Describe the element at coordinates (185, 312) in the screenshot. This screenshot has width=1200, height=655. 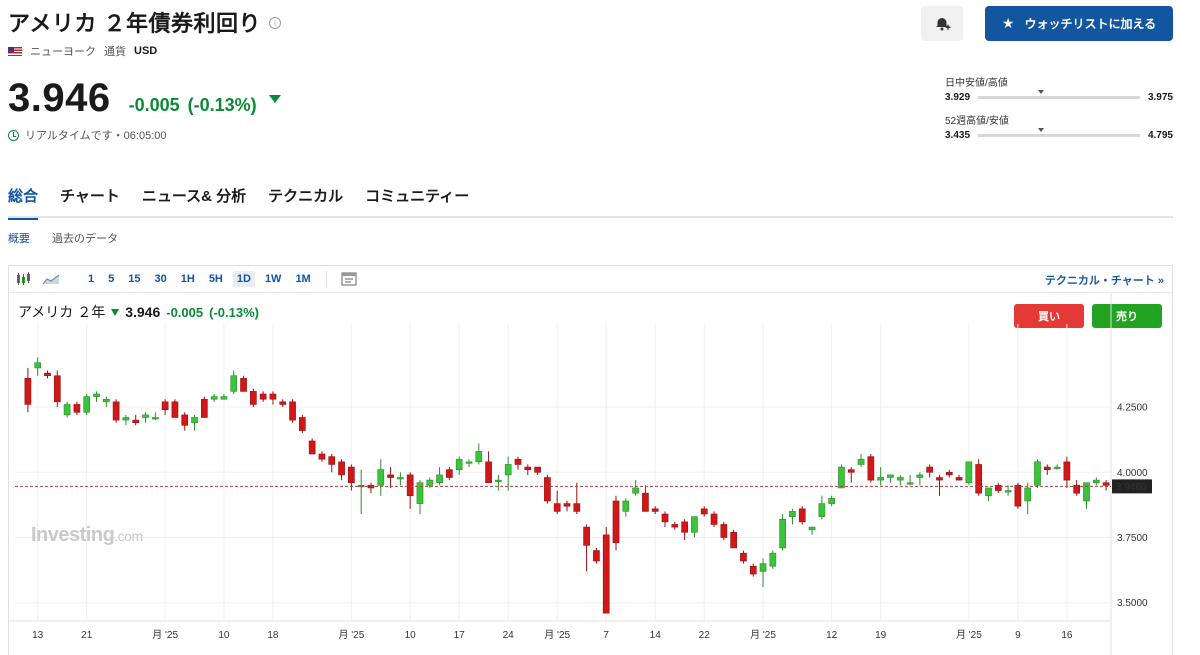
I see `legend-change: -0.005` at that location.